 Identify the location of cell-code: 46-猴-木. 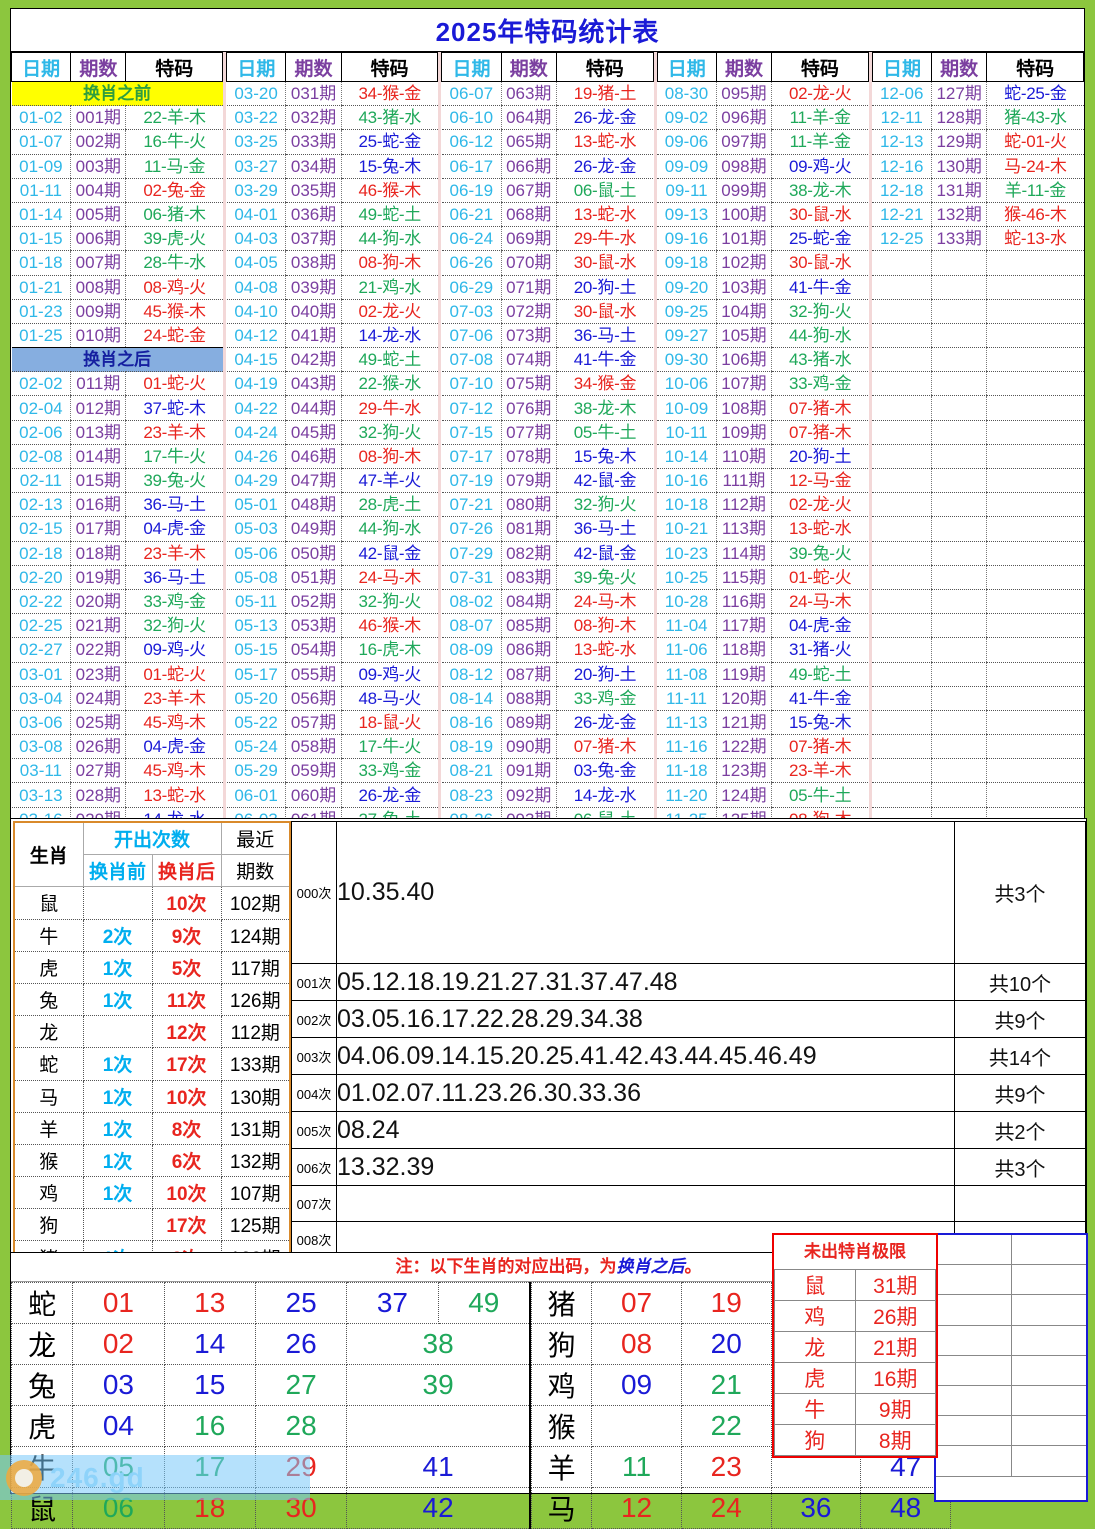
(389, 626).